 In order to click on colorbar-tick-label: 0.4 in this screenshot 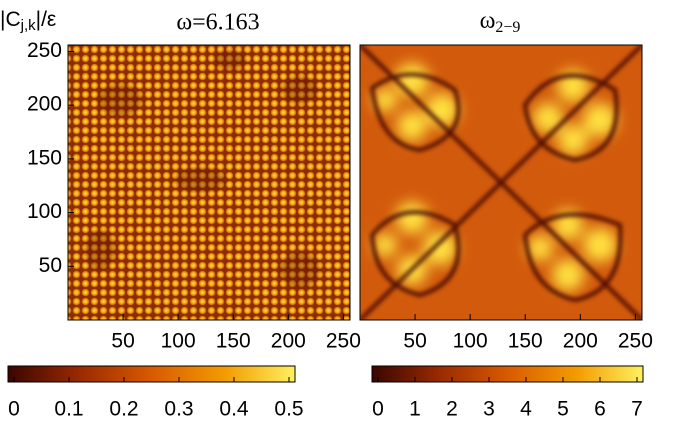, I will do `click(234, 409)`.